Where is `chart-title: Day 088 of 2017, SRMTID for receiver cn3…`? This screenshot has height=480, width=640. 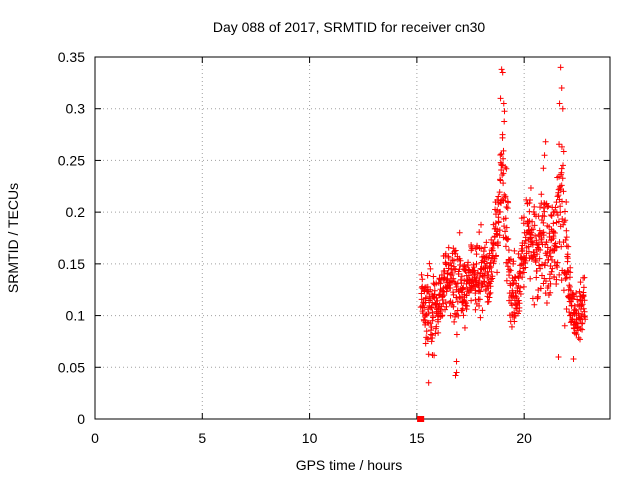
chart-title: Day 088 of 2017, SRMTID for receiver cn3… is located at coordinates (349, 27).